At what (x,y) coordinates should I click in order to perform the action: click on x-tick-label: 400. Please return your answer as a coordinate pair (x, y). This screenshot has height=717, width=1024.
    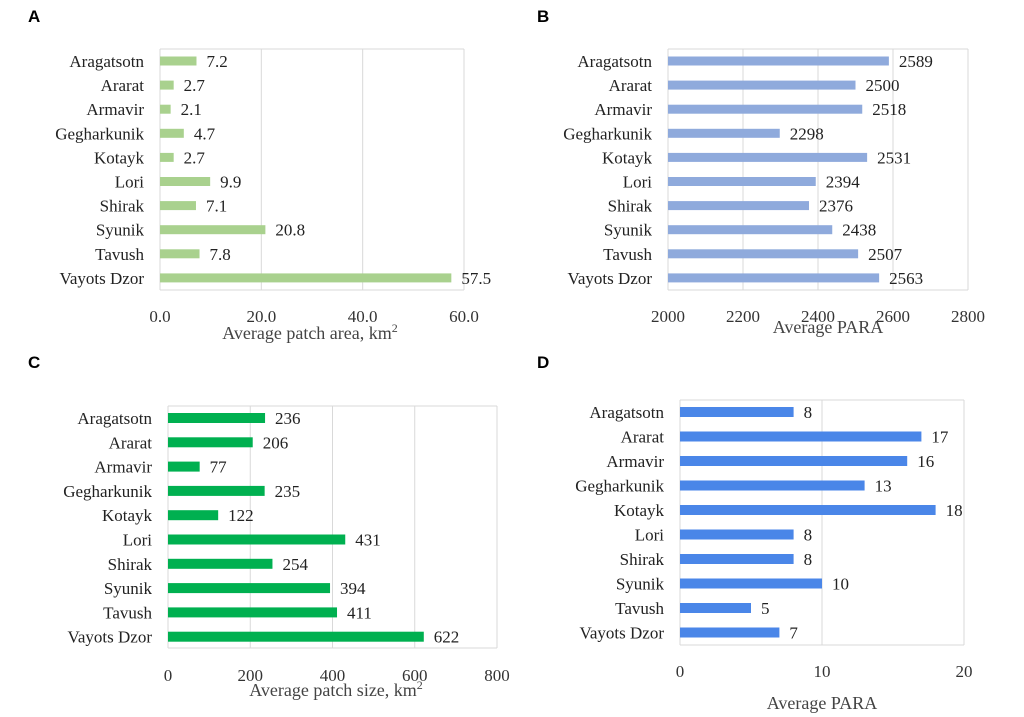
    Looking at the image, I should click on (333, 675).